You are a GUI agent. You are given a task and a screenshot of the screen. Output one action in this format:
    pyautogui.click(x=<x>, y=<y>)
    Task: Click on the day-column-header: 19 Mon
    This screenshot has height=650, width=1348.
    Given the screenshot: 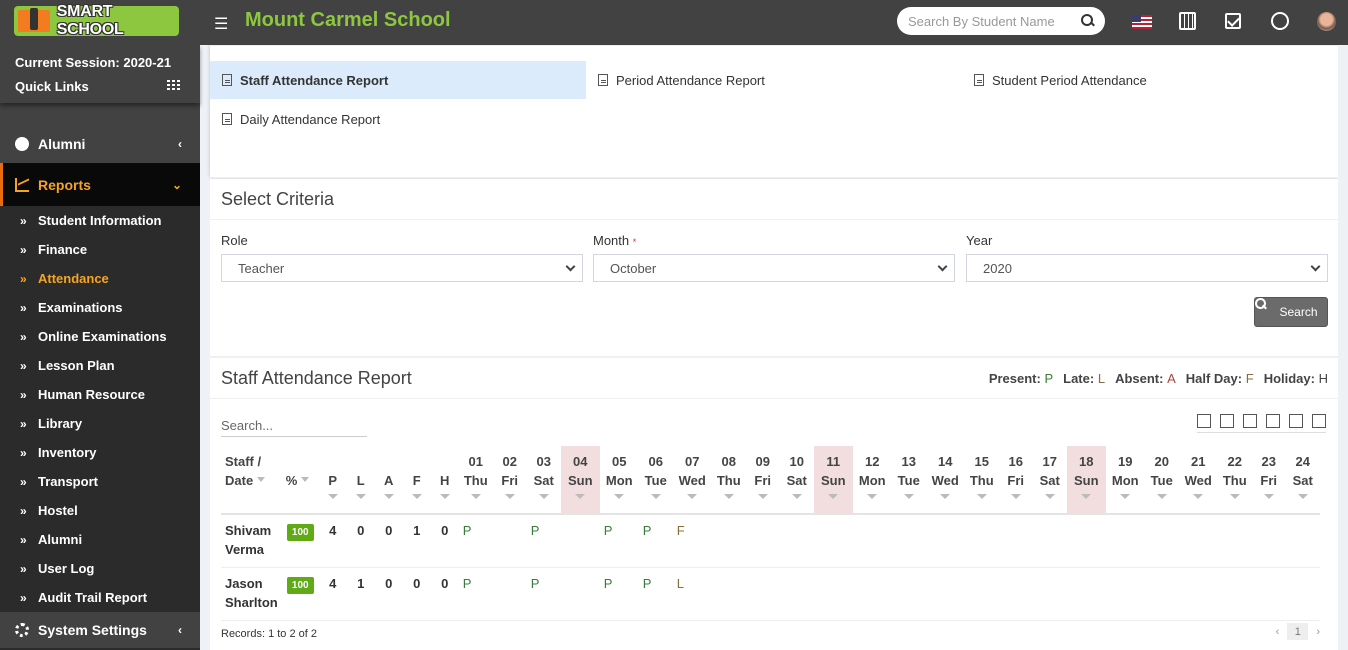 What is the action you would take?
    pyautogui.click(x=1125, y=480)
    